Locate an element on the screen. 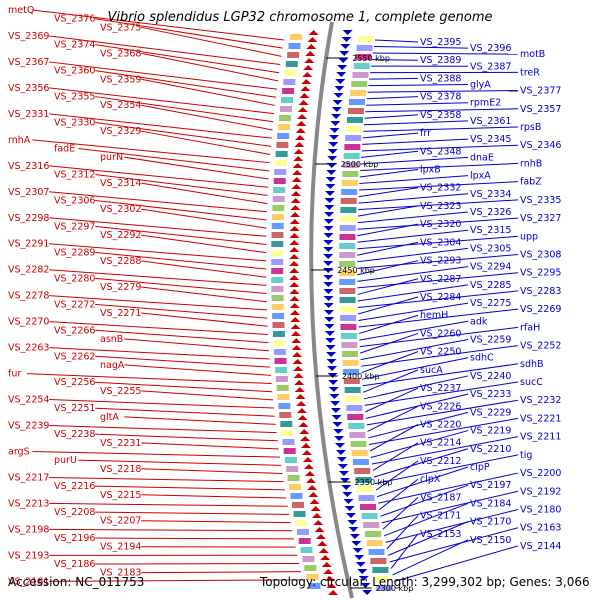 This screenshot has height=600, width=600. right-gene-label: VS_2153 is located at coordinates (440, 534).